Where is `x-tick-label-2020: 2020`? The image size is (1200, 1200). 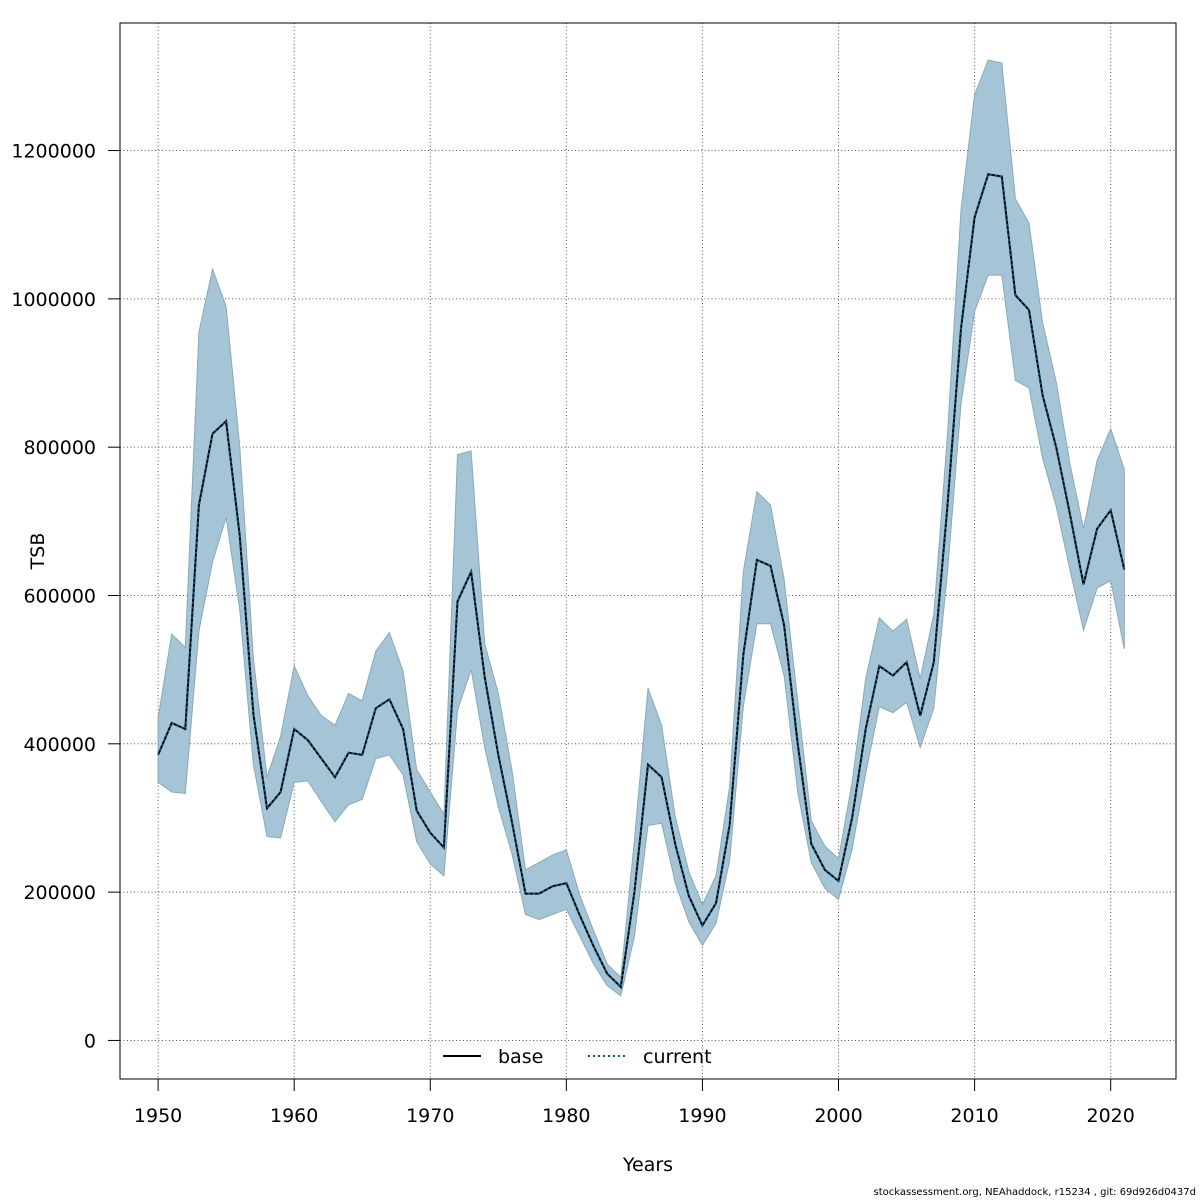
x-tick-label-2020: 2020 is located at coordinates (1111, 1116).